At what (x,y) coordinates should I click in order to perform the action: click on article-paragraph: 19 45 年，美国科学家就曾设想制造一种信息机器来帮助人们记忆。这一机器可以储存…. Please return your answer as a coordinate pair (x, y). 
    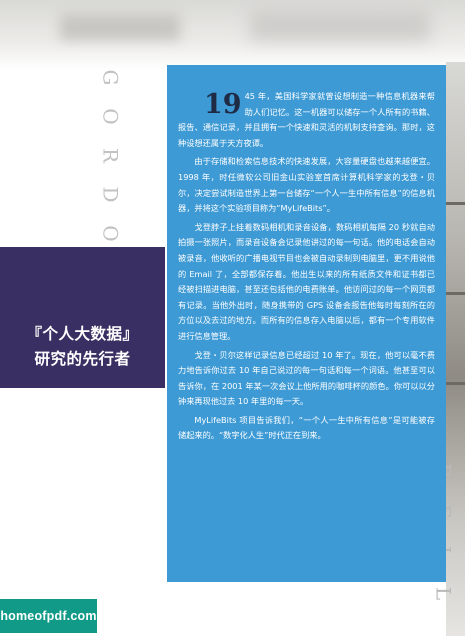
    Looking at the image, I should click on (306, 120).